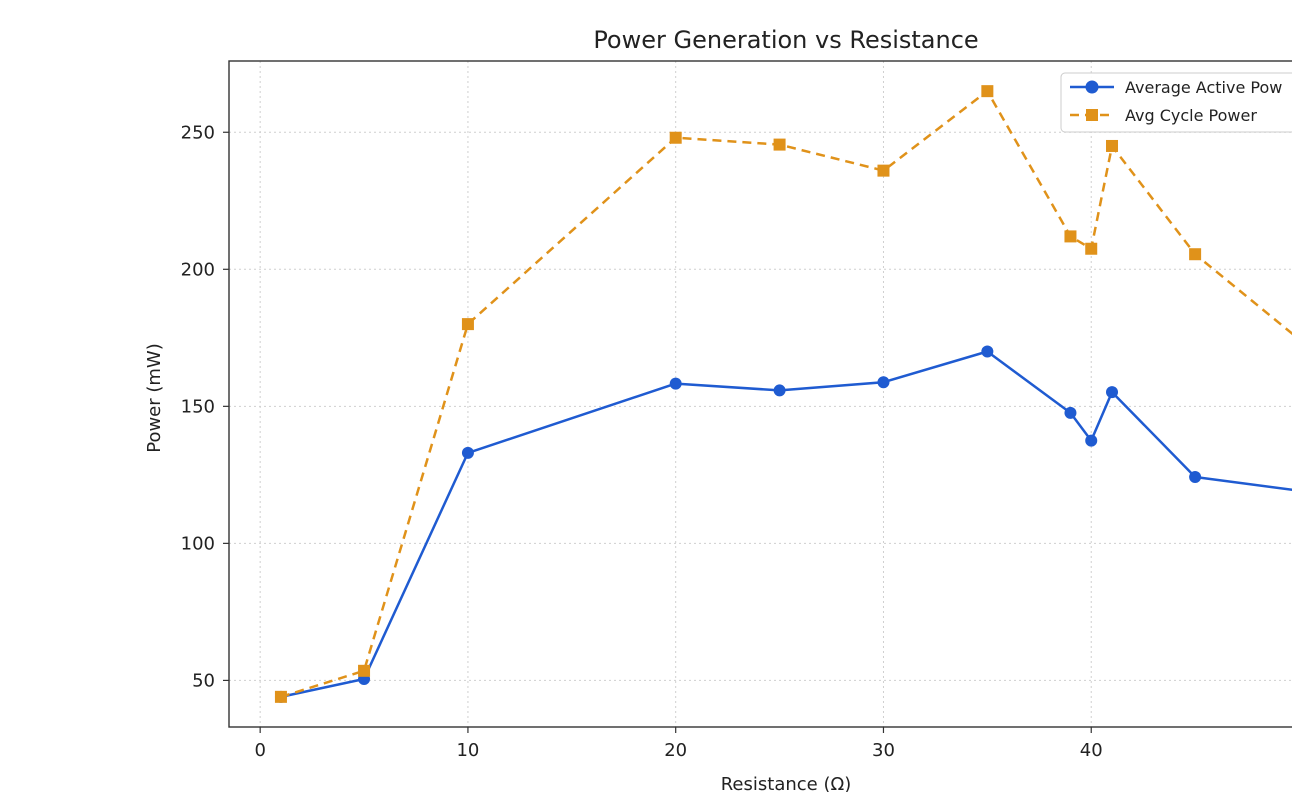  What do you see at coordinates (203, 680) in the screenshot?
I see `y-tick-label: 50` at bounding box center [203, 680].